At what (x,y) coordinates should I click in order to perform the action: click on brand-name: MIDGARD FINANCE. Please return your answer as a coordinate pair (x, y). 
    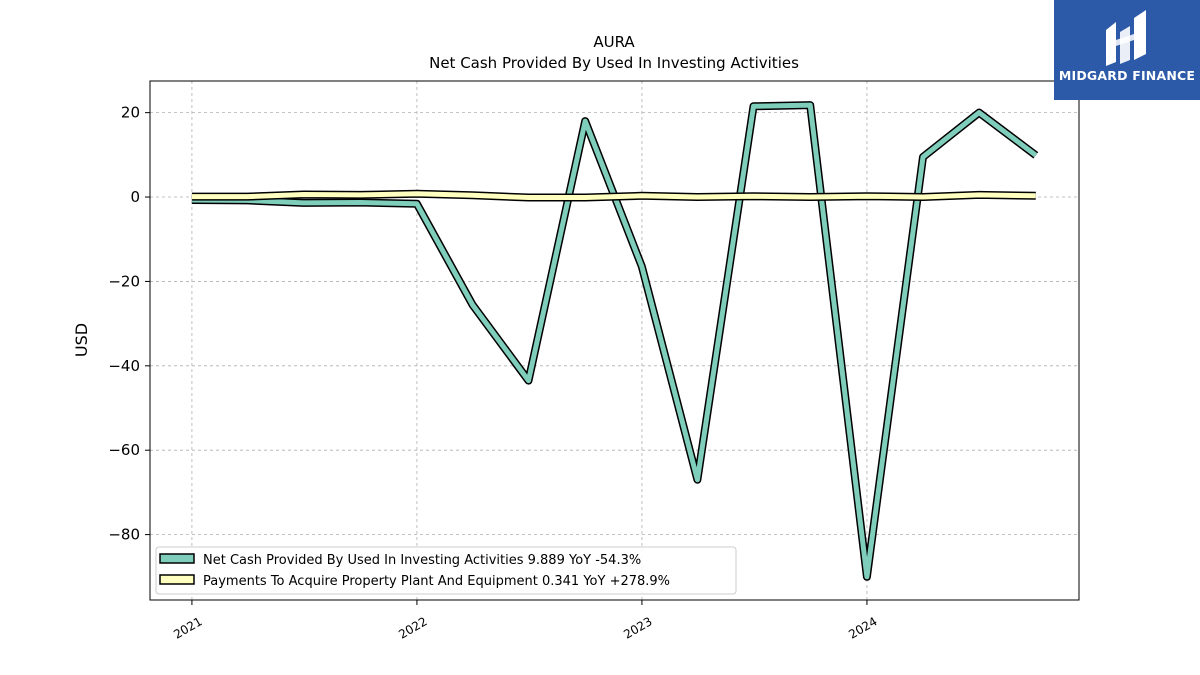
    Looking at the image, I should click on (1127, 75).